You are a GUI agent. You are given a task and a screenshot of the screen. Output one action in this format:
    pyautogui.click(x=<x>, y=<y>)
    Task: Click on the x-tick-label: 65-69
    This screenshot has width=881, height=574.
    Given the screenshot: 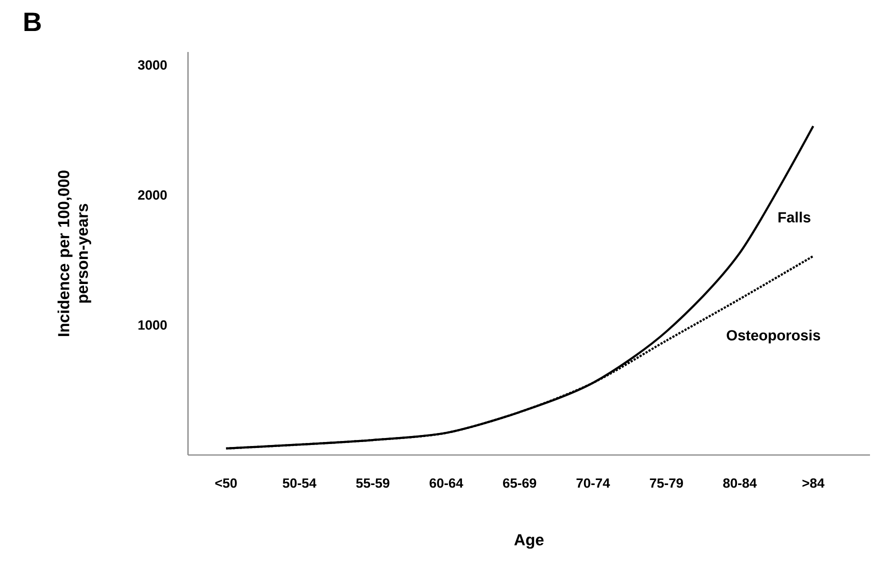 What is the action you would take?
    pyautogui.click(x=519, y=483)
    